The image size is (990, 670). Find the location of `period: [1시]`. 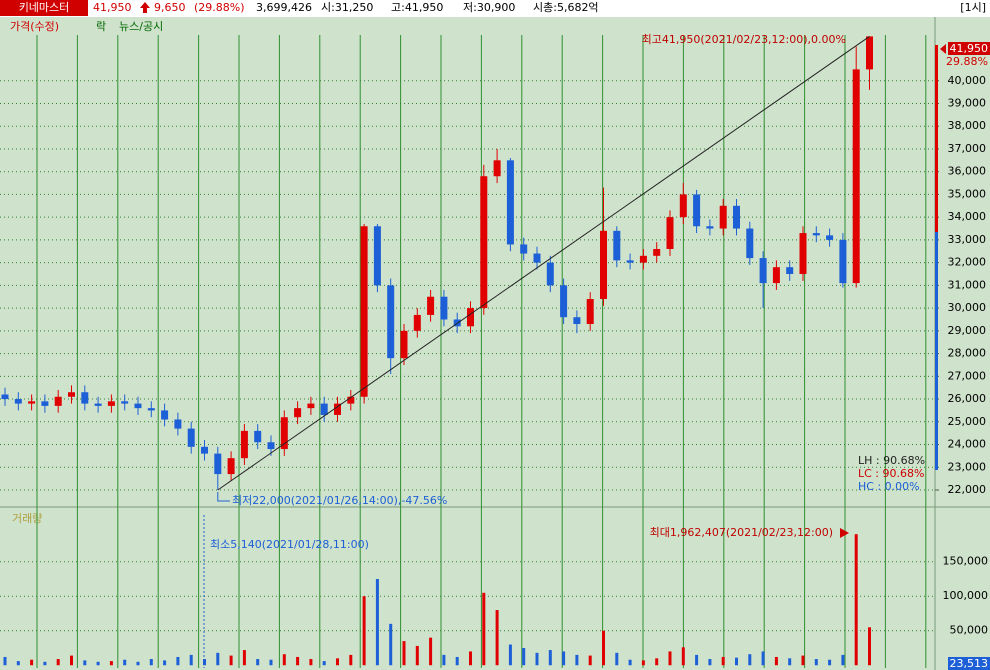

period: [1시] is located at coordinates (973, 7).